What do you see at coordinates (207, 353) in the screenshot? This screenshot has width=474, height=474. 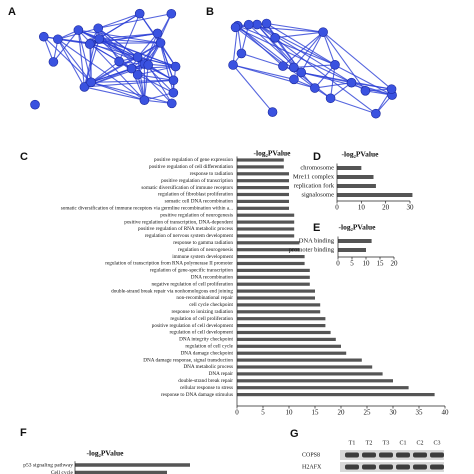 I see `category-label: DNA damage checkpoint` at bounding box center [207, 353].